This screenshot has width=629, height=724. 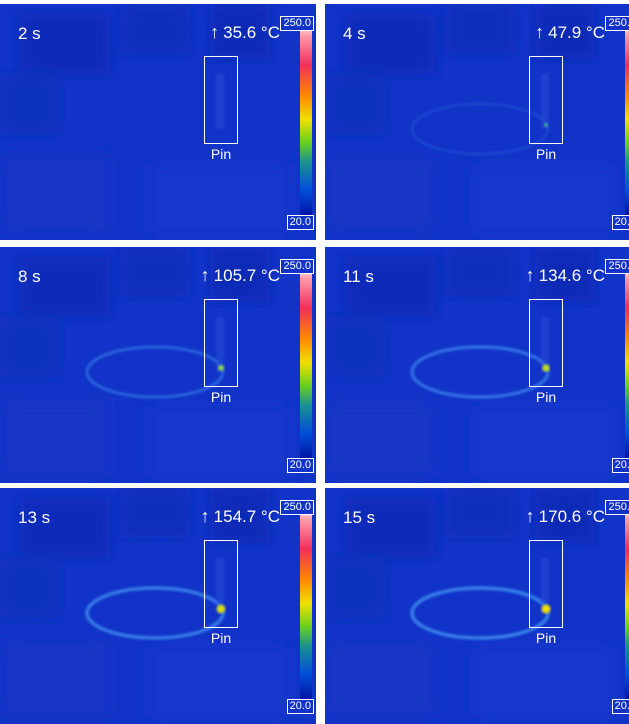 I want to click on max-temp-value: 105.7 °C, so click(x=246, y=275).